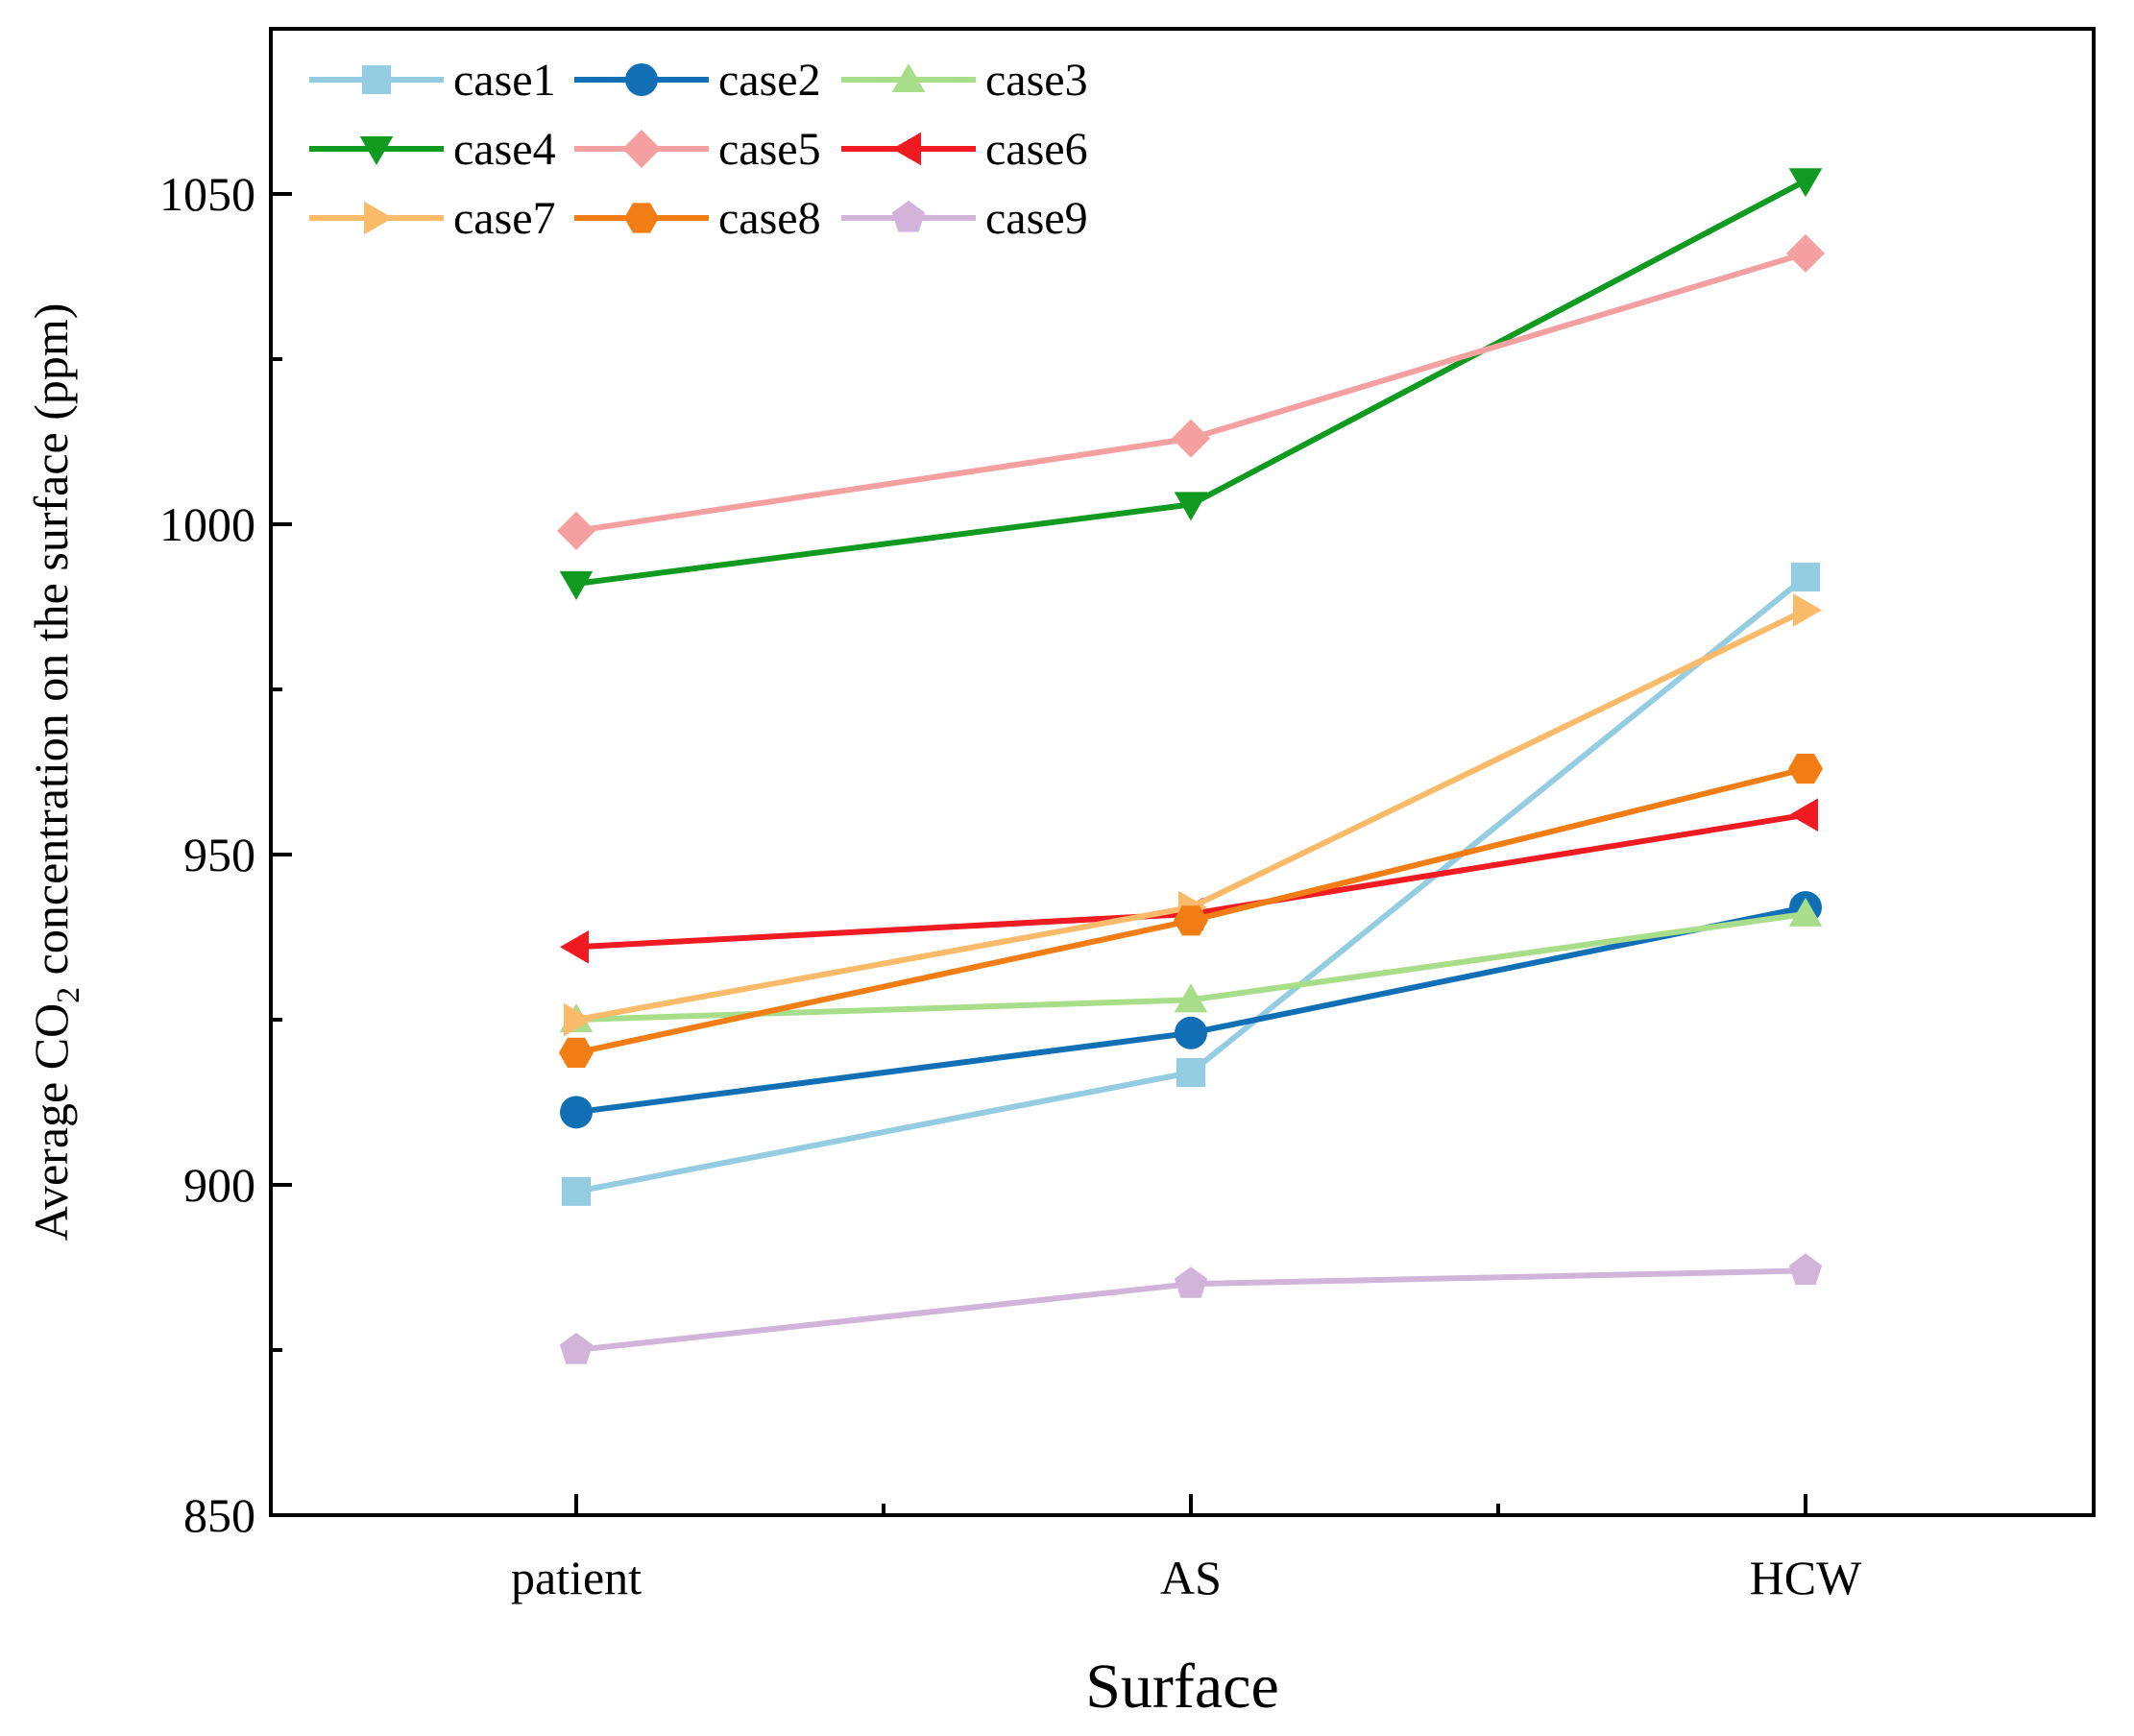 Image resolution: width=2134 pixels, height=1736 pixels. I want to click on y-axis-title-rest: concentration on the surface (ppm), so click(51, 645).